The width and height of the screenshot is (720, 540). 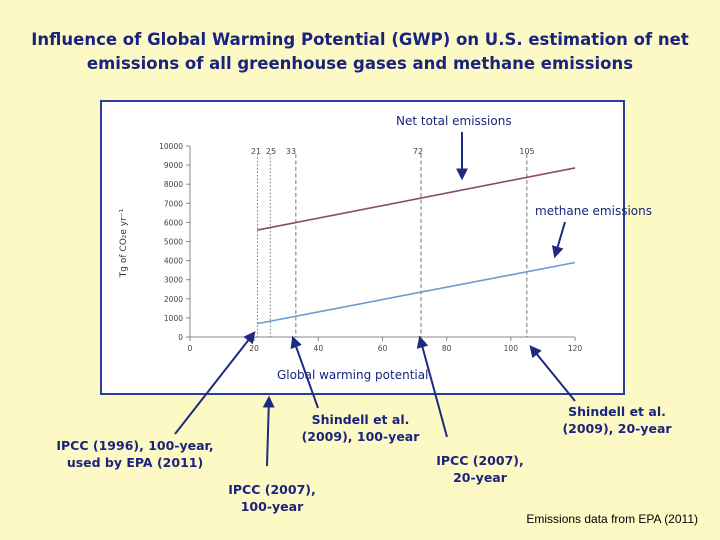 What do you see at coordinates (173, 242) in the screenshot?
I see `y-tick-label: 5000` at bounding box center [173, 242].